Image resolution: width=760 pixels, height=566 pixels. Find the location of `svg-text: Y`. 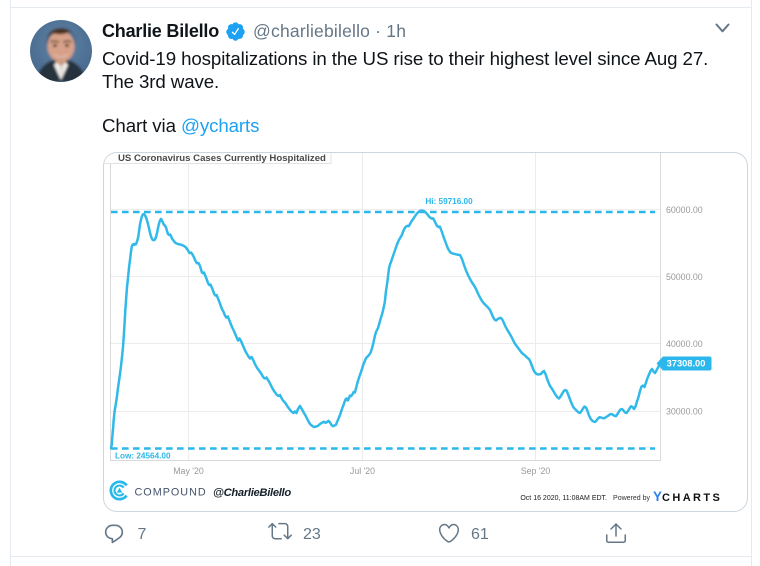

svg-text: Y is located at coordinates (657, 496).